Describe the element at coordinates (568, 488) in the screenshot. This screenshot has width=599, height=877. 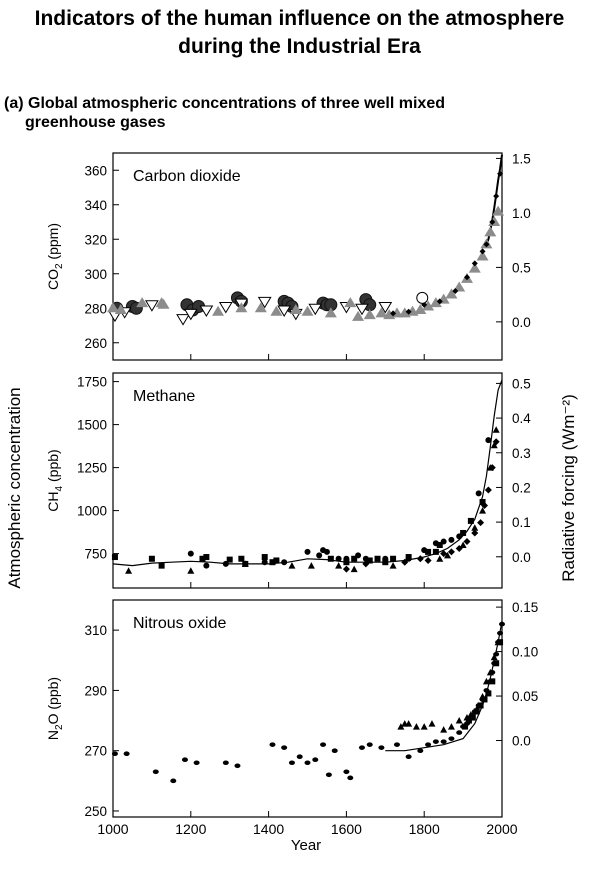
I see `right-axis-label: Radiative forcing (Wm⁻²)` at that location.